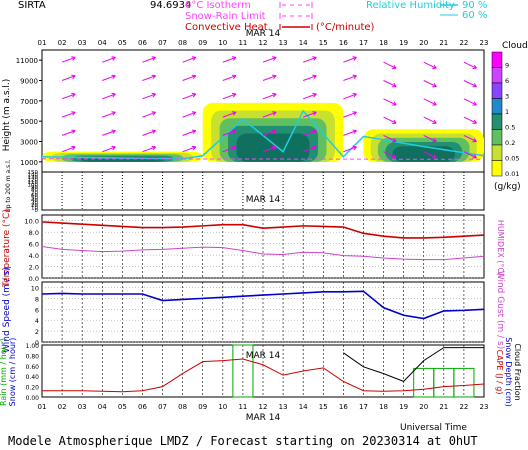  What do you see at coordinates (500, 310) in the screenshot?
I see `gust-ylabel: Wind Gust (m / s)` at bounding box center [500, 310].